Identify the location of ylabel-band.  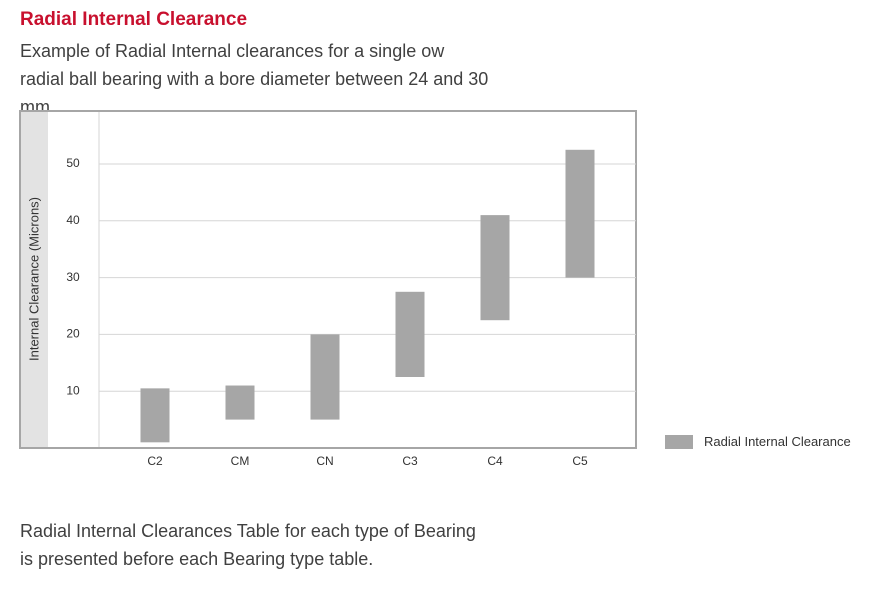
(34, 279).